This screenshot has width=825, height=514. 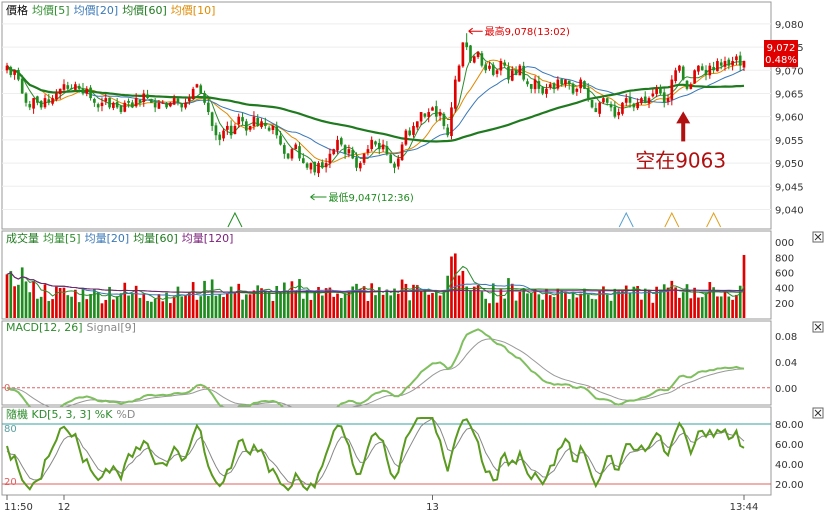 What do you see at coordinates (784, 243) in the screenshot?
I see `volume-y-tick: 000` at bounding box center [784, 243].